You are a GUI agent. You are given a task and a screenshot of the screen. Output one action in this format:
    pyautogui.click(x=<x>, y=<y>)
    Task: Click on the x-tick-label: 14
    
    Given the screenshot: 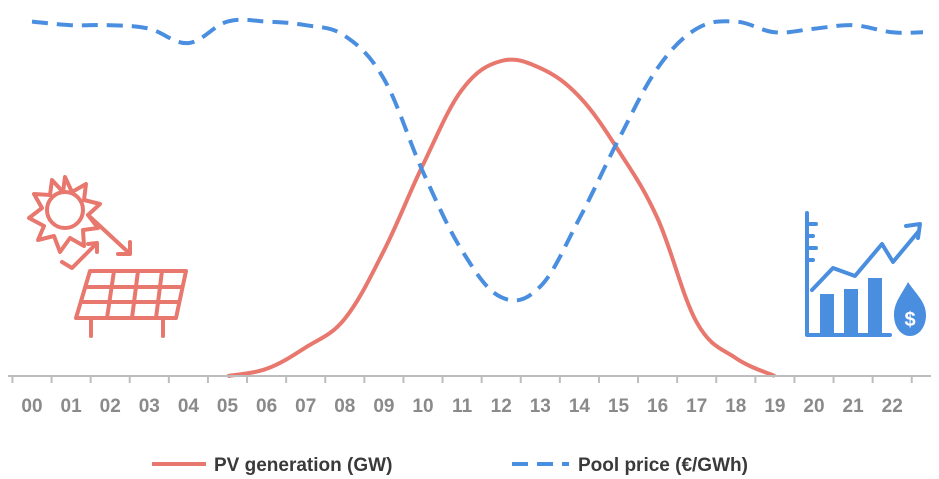 What is the action you would take?
    pyautogui.click(x=580, y=406)
    